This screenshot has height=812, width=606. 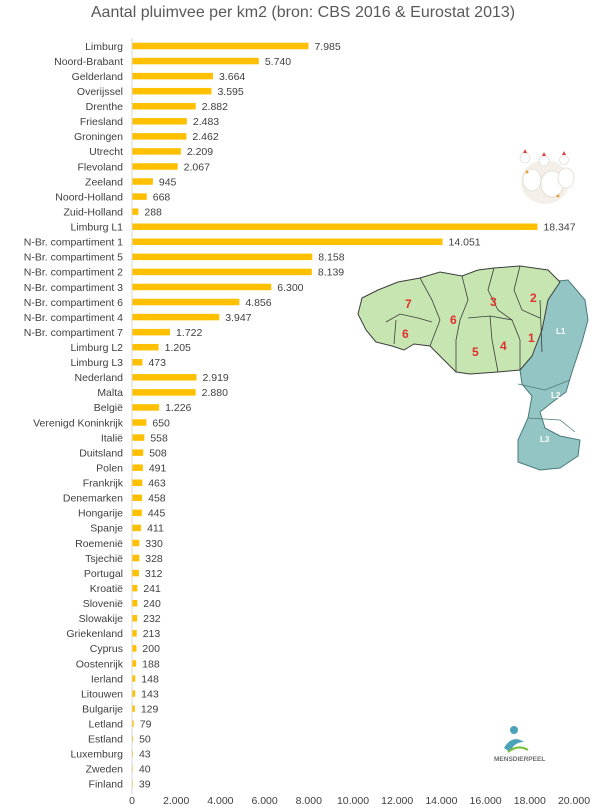 I want to click on value-label: 288, so click(x=153, y=212).